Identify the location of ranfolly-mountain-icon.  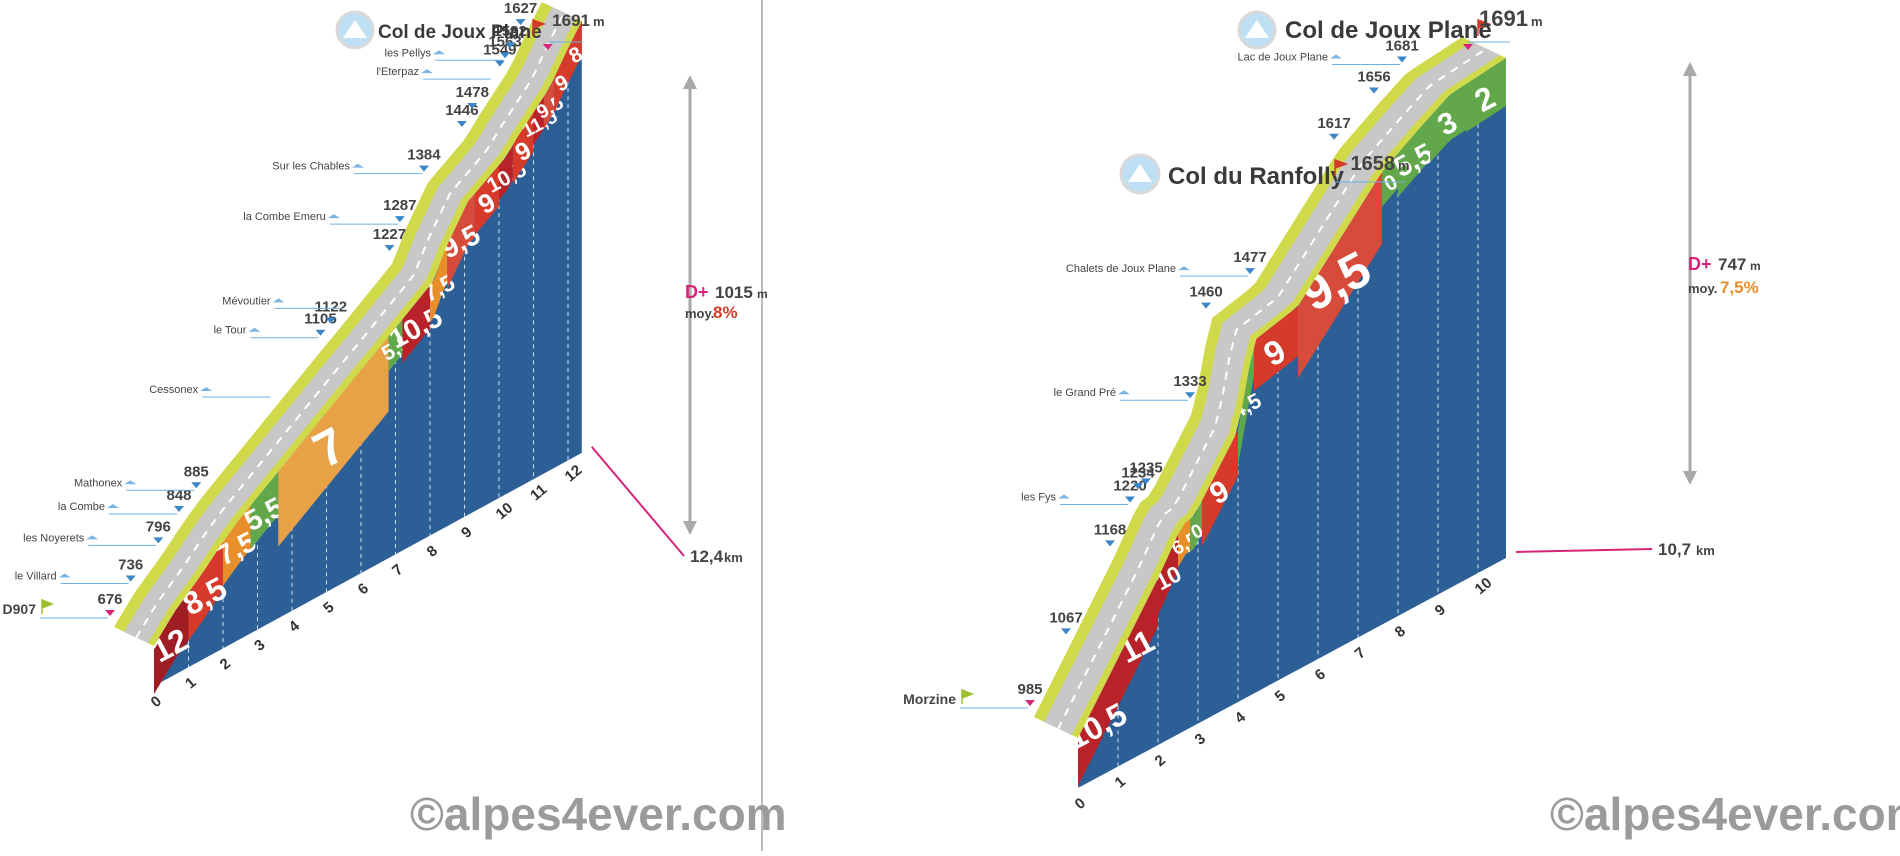
(1140, 174).